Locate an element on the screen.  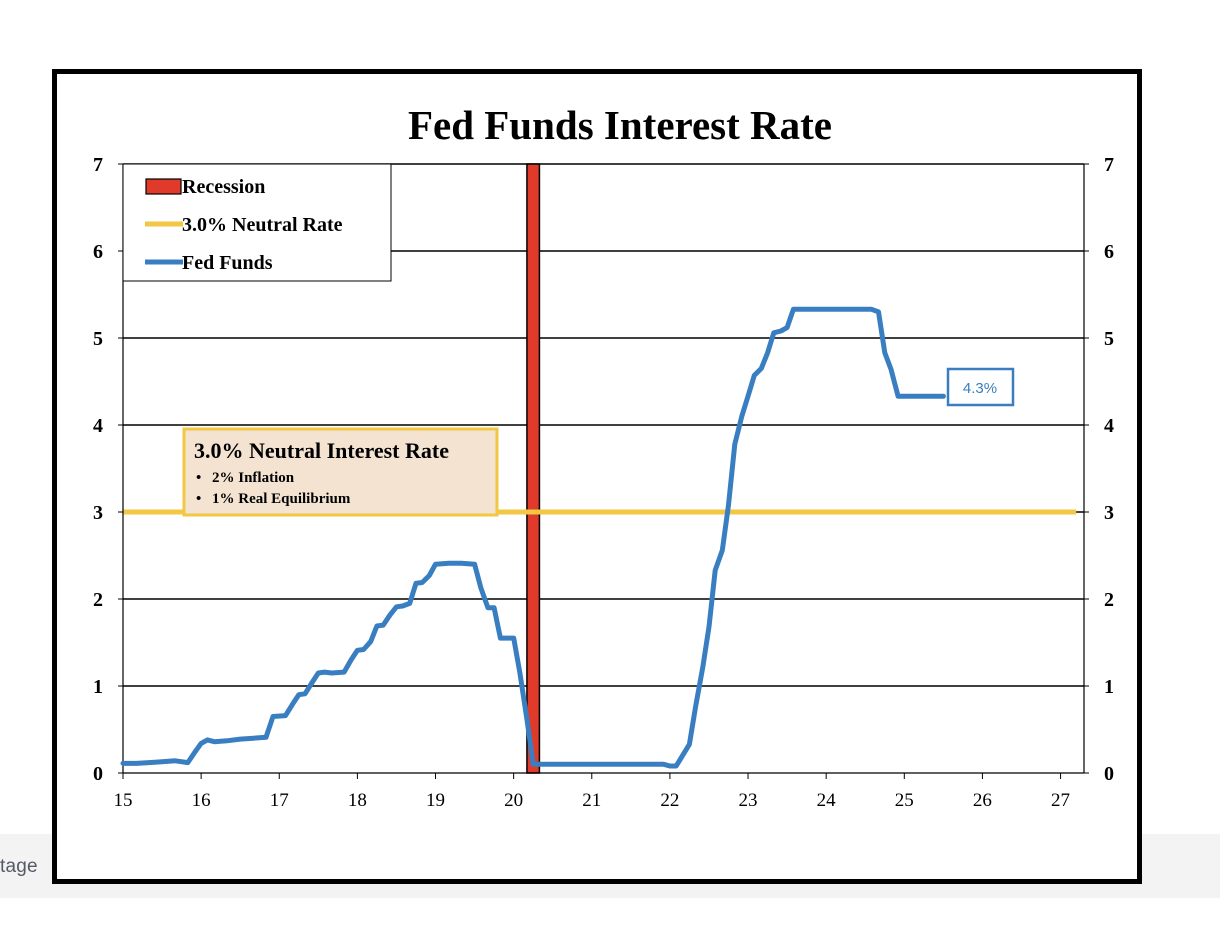
legend-label-recession: Recession is located at coordinates (223, 187).